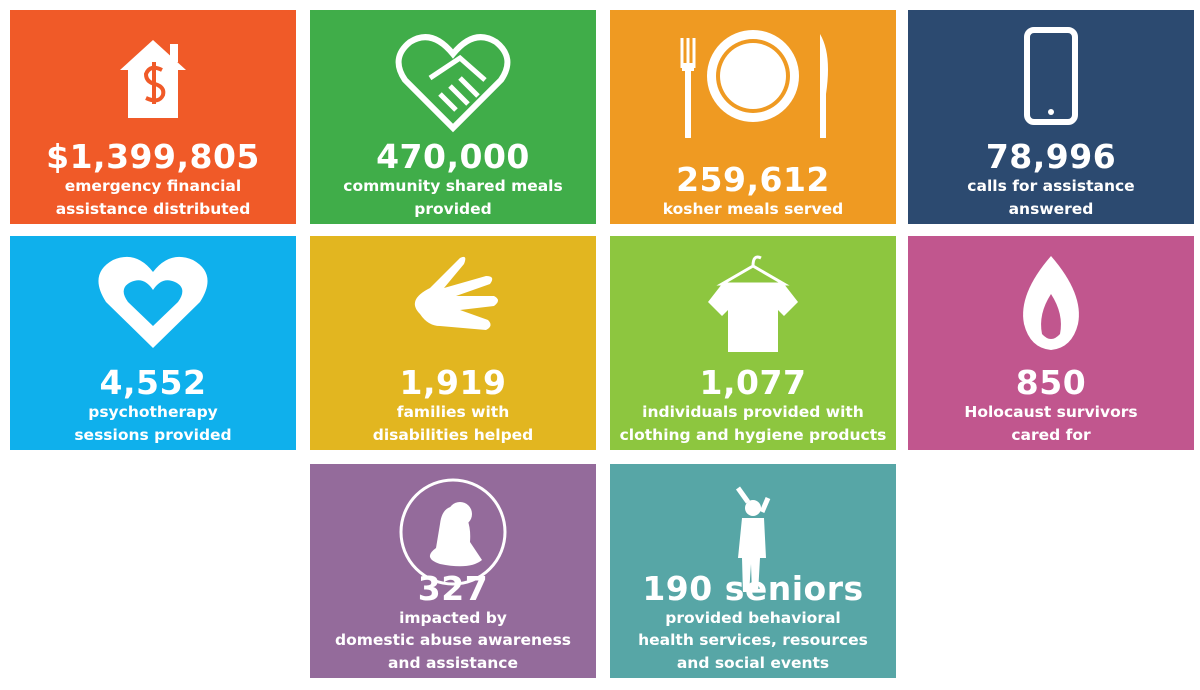 The width and height of the screenshot is (1200, 690). What do you see at coordinates (1051, 186) in the screenshot?
I see `stat-description: calls for assistance` at bounding box center [1051, 186].